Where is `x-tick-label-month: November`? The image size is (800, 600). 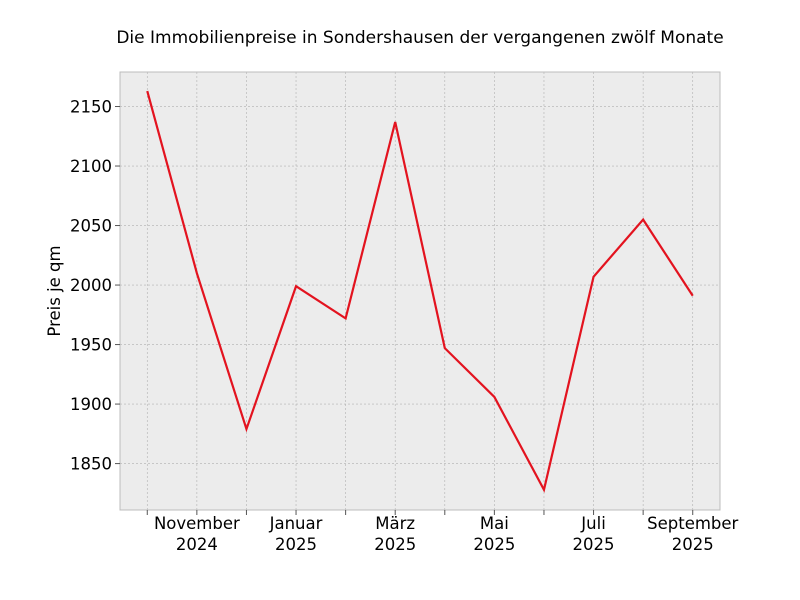
x-tick-label-month: November is located at coordinates (197, 523).